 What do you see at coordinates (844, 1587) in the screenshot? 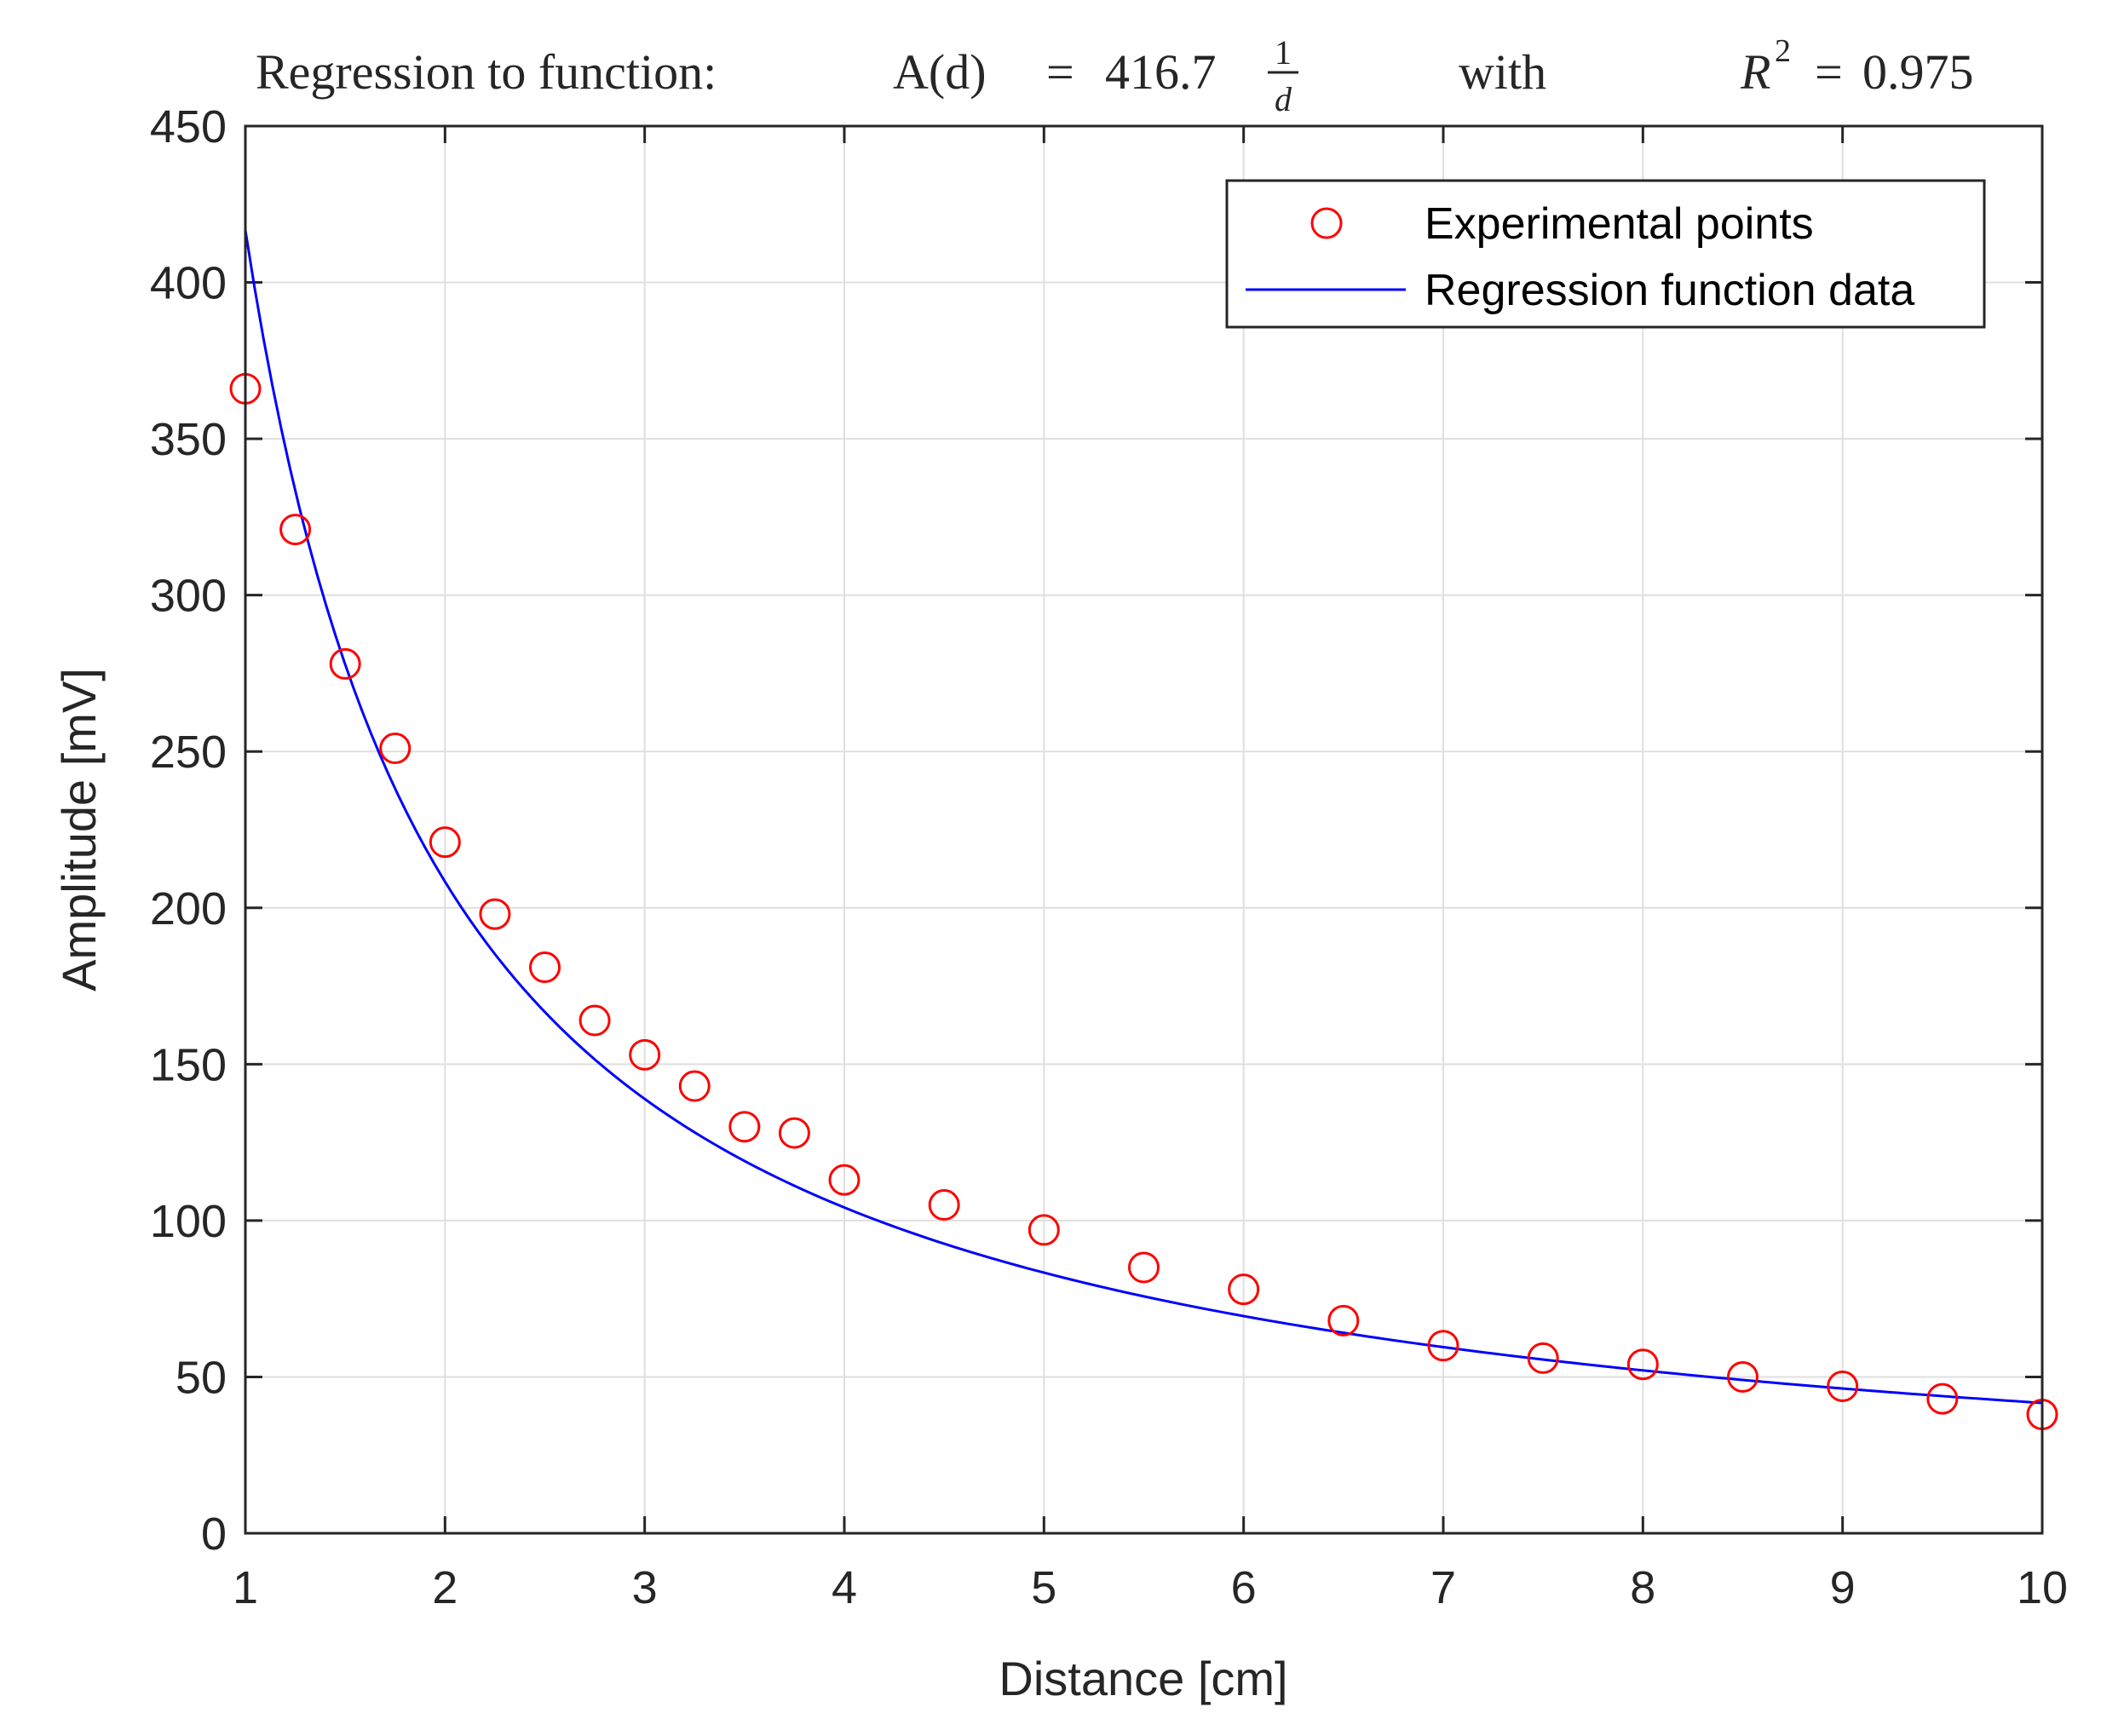
I see `x-tick-label: 4` at bounding box center [844, 1587].